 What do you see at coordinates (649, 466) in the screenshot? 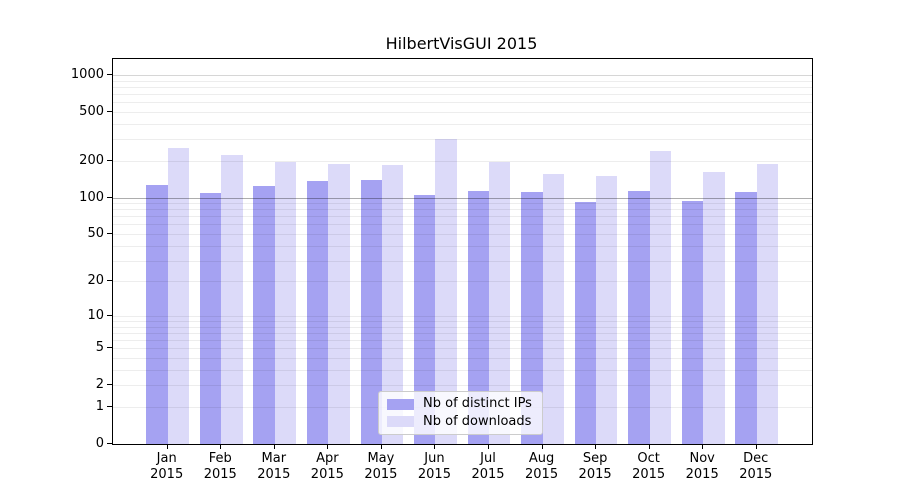
I see `x-tick-label-oct: Oct 2015` at bounding box center [649, 466].